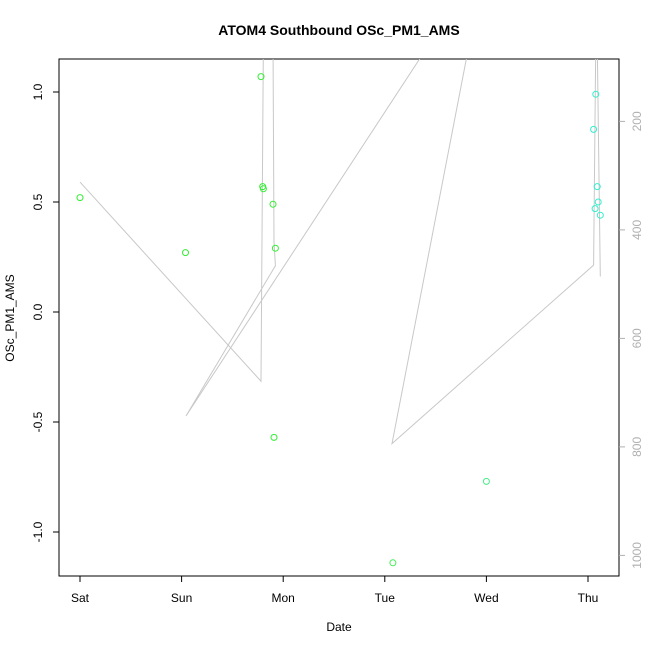  I want to click on y2-tick-label: 800, so click(637, 447).